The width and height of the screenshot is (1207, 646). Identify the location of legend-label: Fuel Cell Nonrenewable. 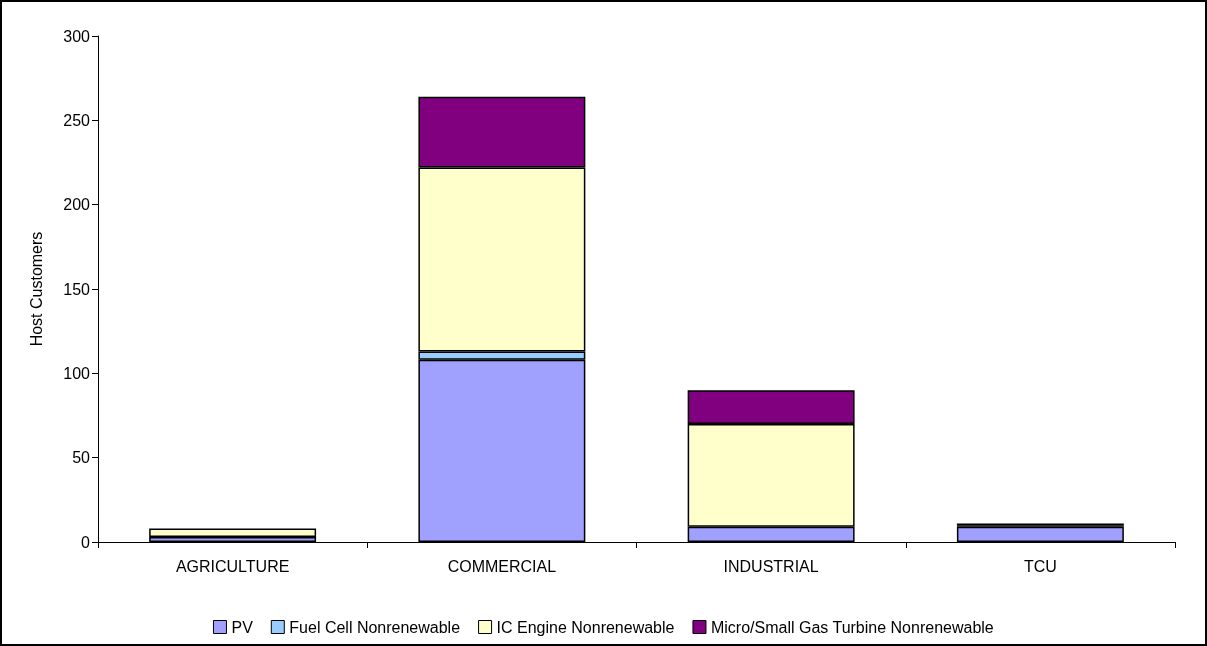
(375, 627).